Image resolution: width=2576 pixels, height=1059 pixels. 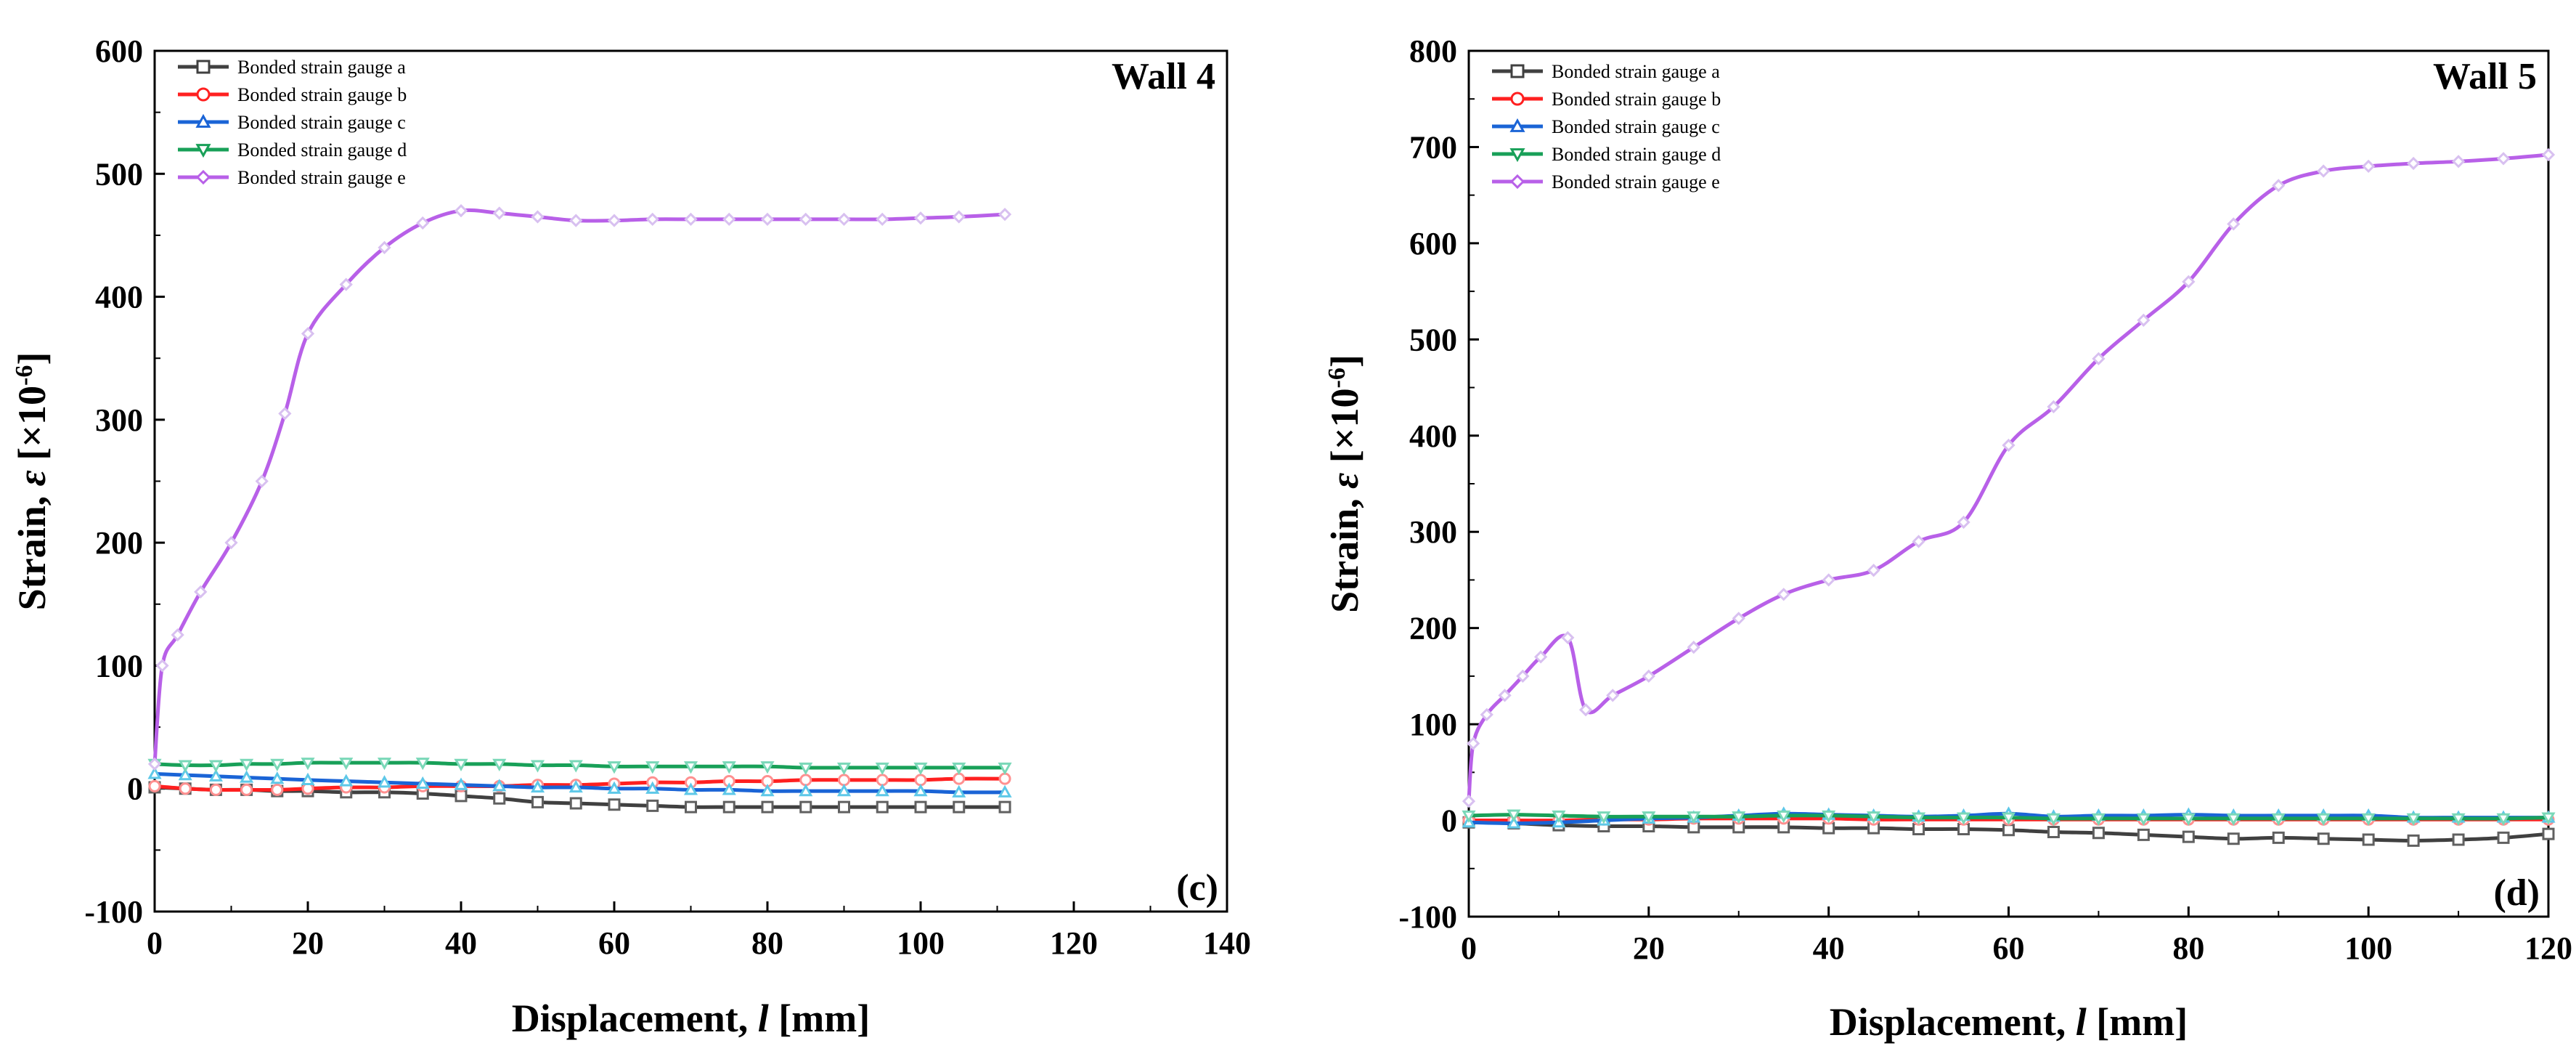 I want to click on series-bonded-strain-gauge-d, so click(x=2009, y=817).